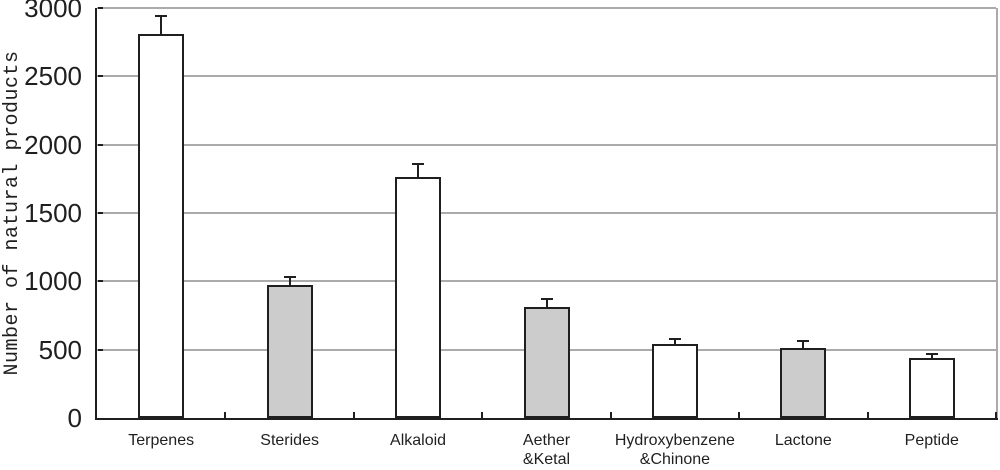  Describe the element at coordinates (53, 144) in the screenshot. I see `y-tick-label-2000: 2000` at that location.